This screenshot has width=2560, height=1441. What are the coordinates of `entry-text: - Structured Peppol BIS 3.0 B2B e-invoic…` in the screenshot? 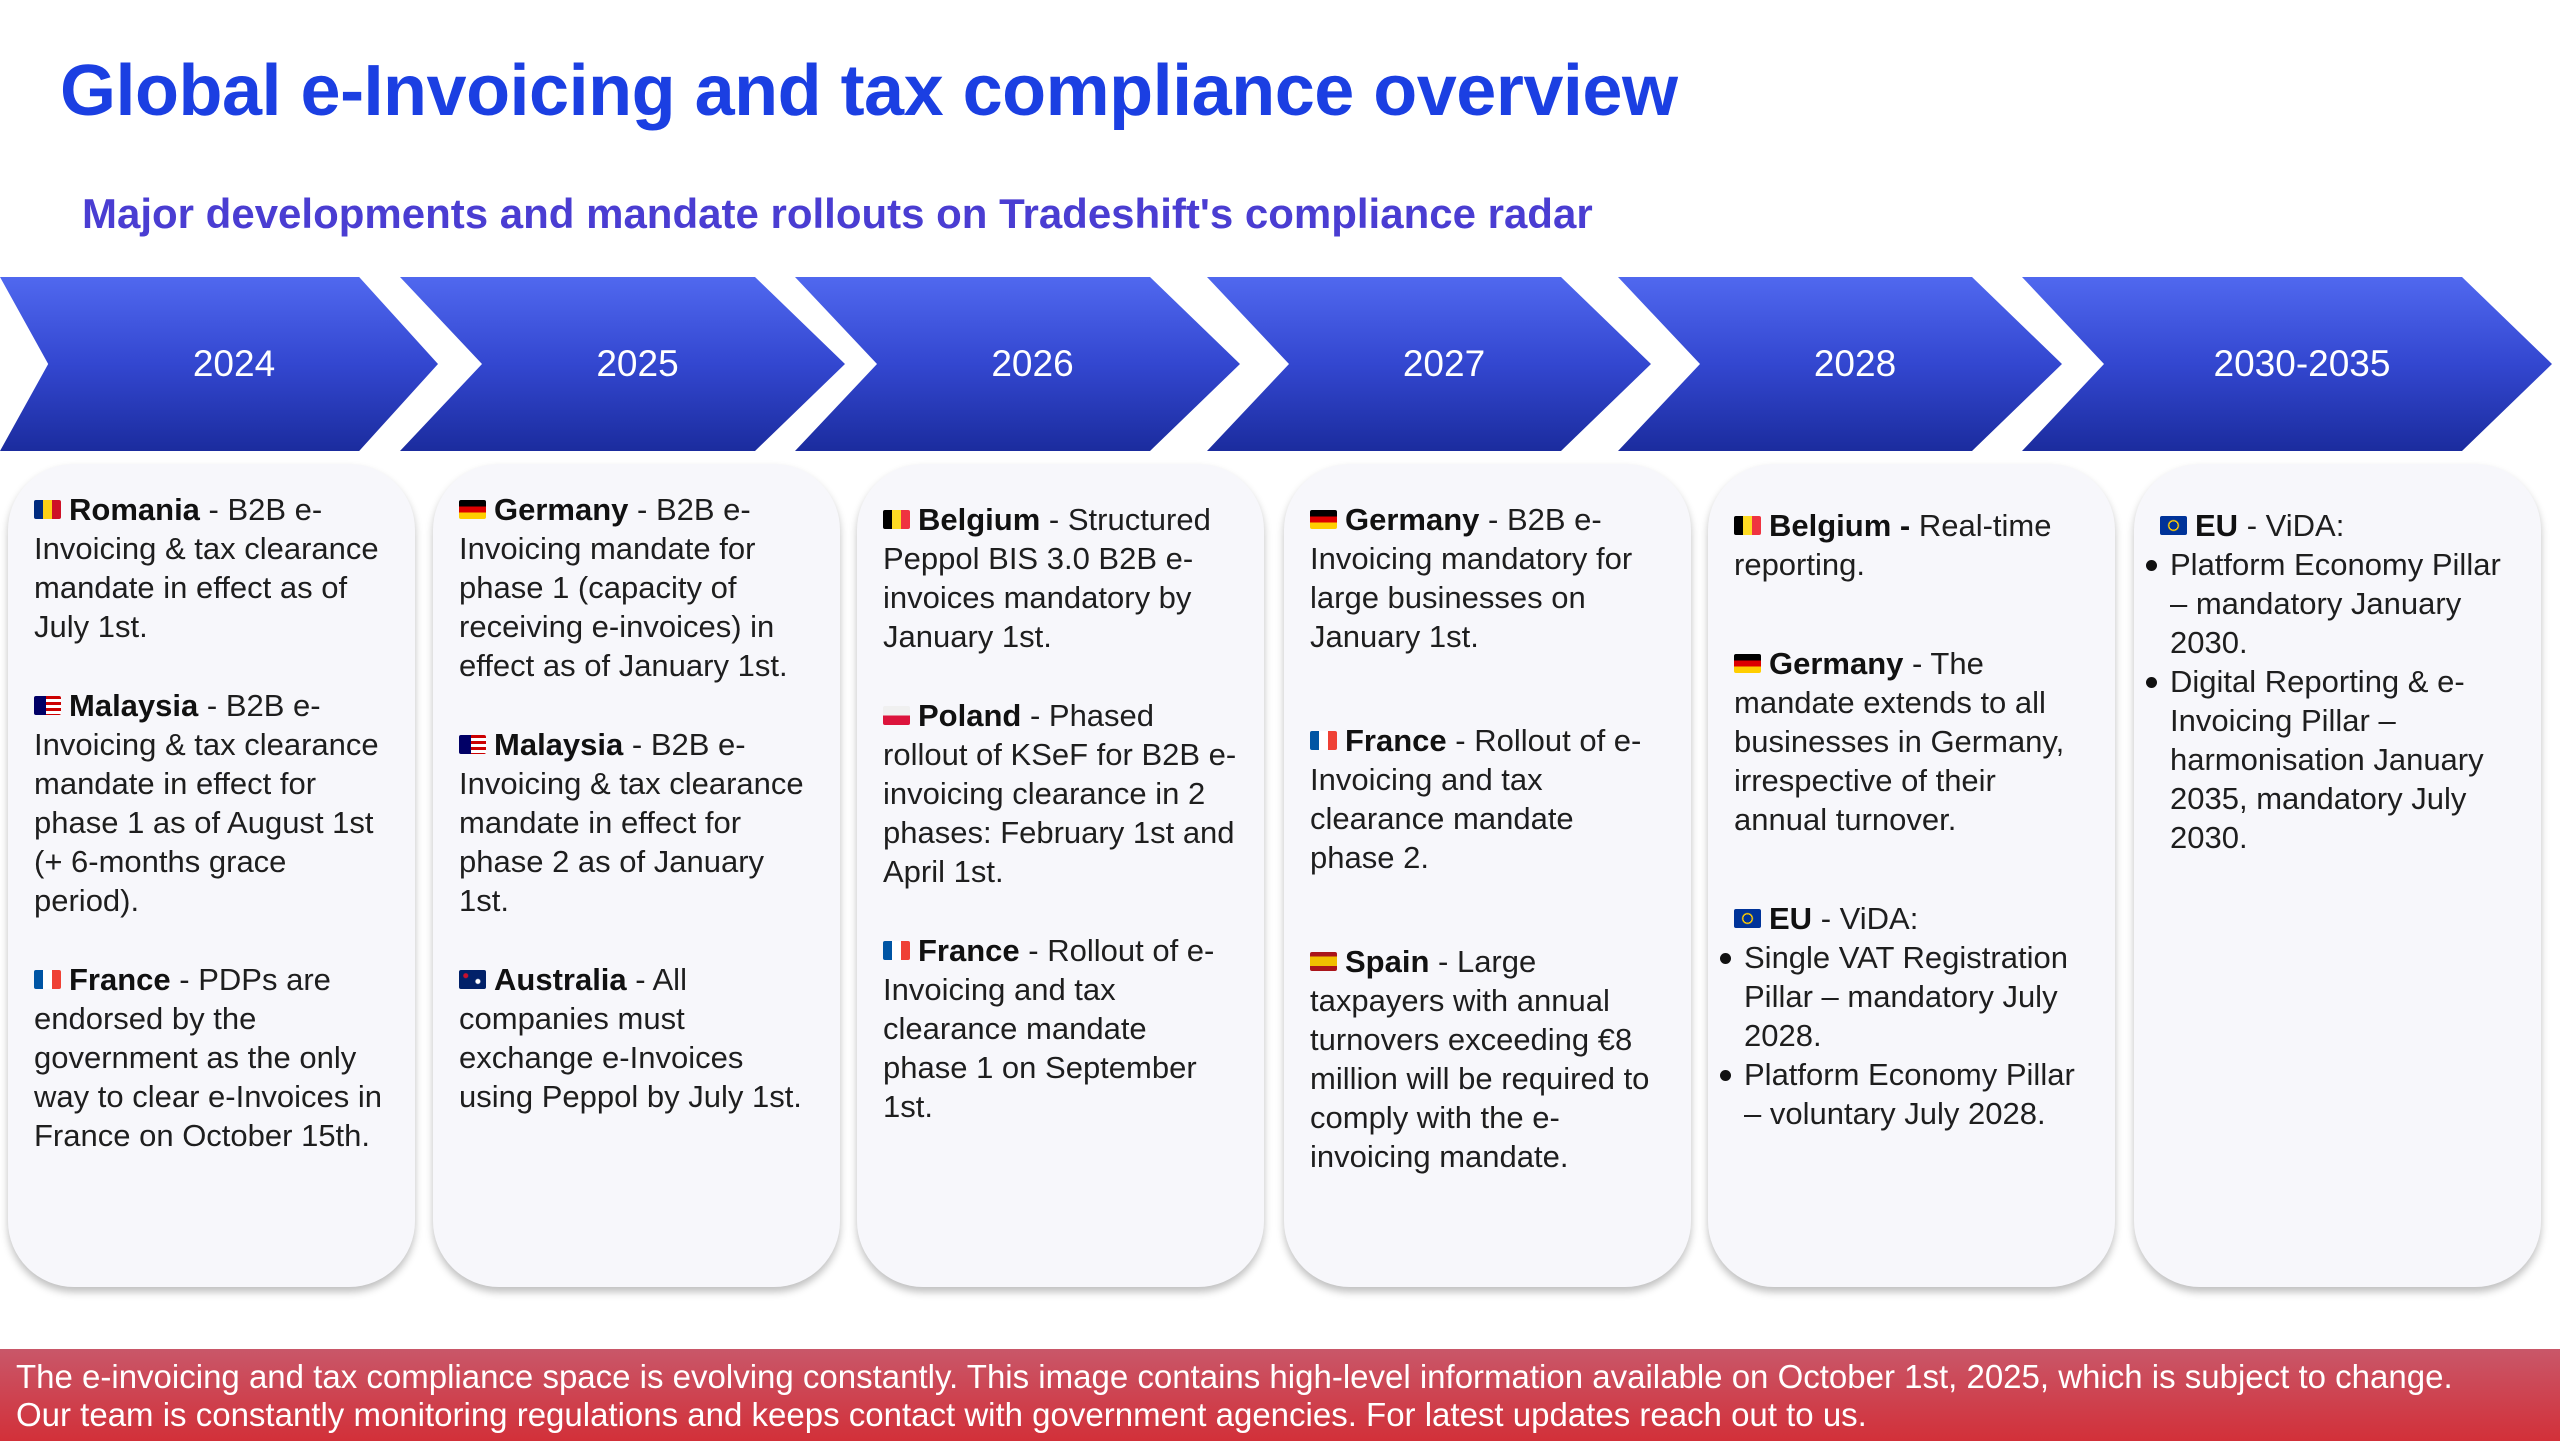 It's located at (1047, 578).